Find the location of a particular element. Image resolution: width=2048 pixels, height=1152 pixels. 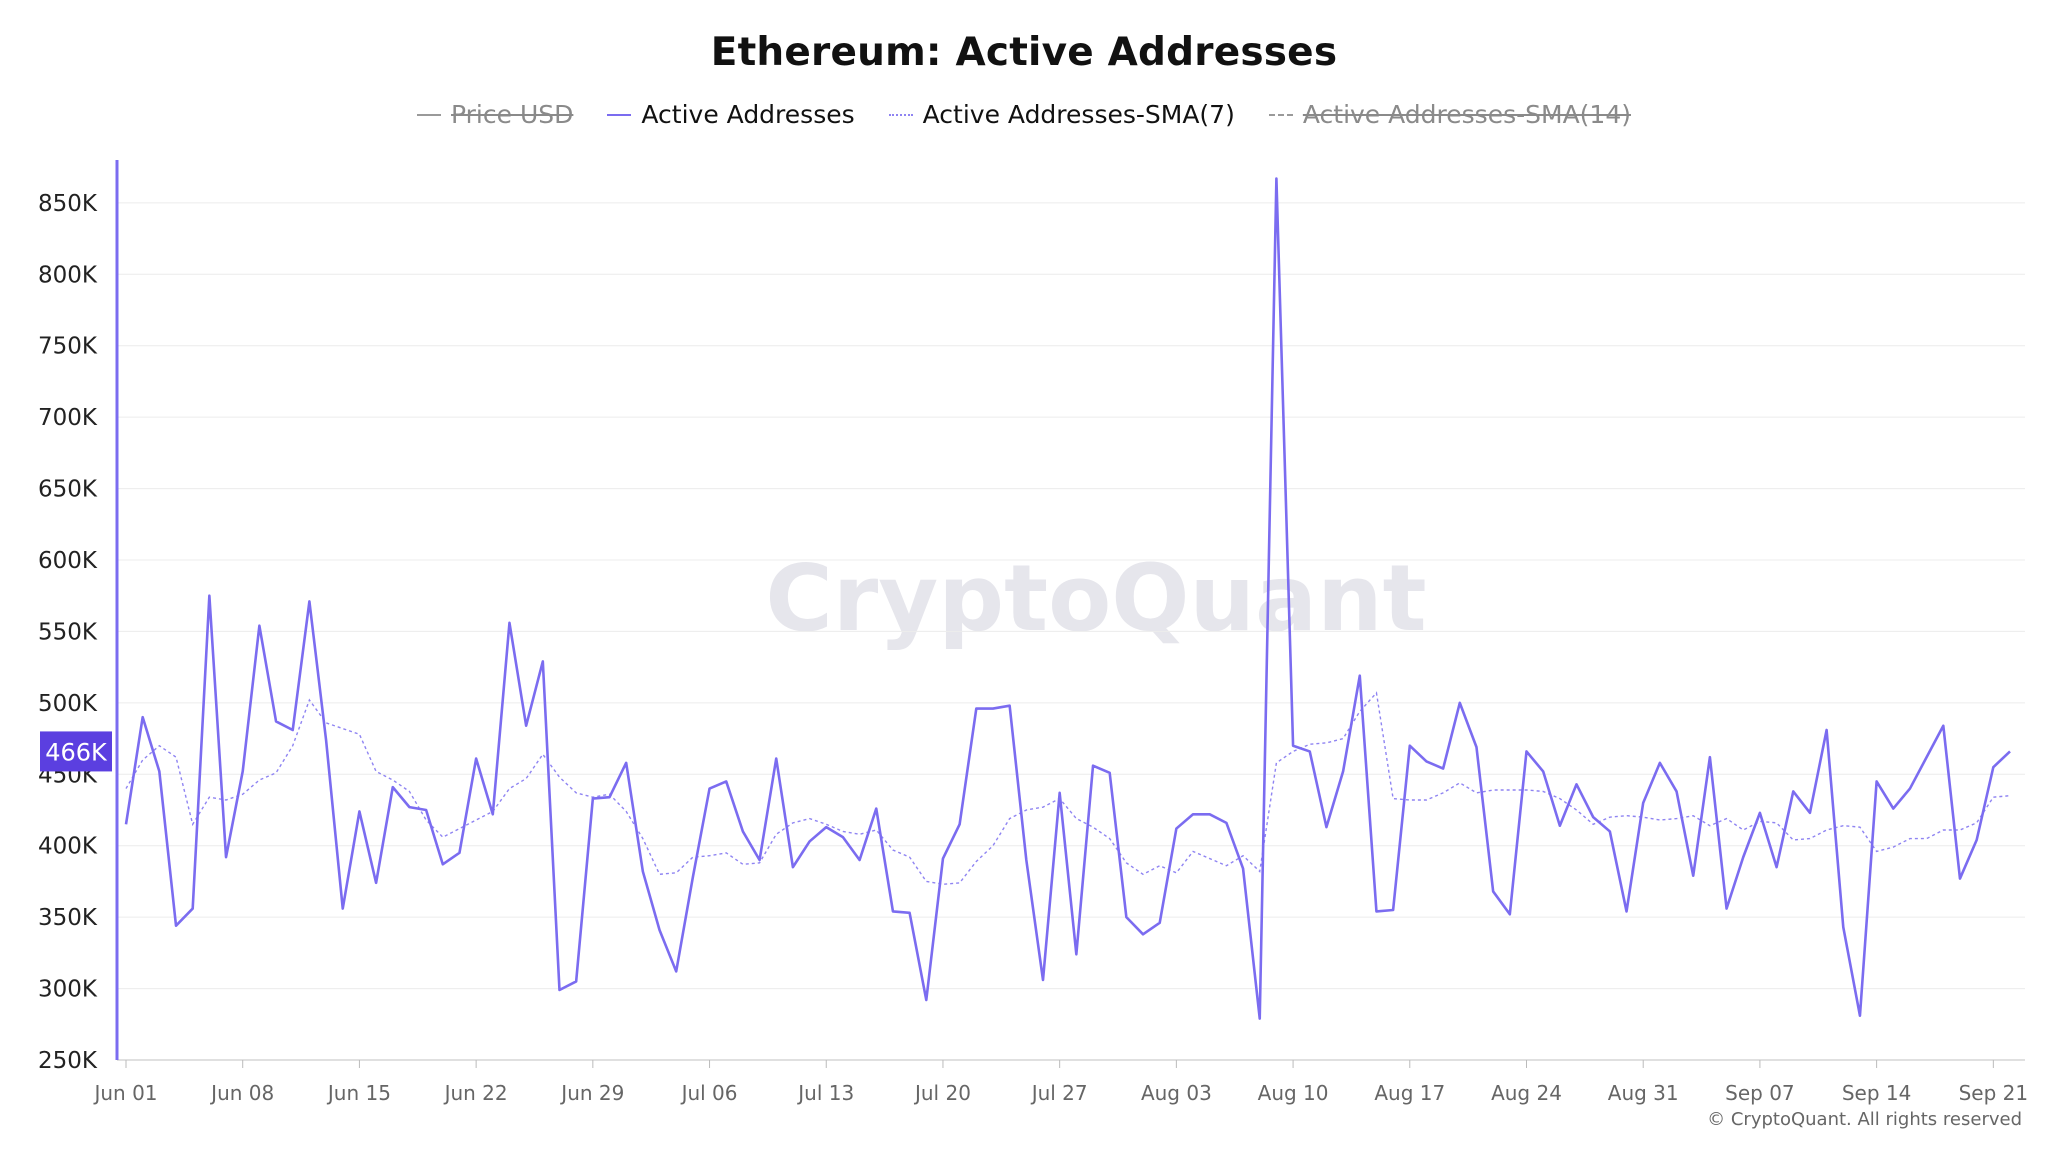

x-tick-label: Jul 06 is located at coordinates (709, 1093).